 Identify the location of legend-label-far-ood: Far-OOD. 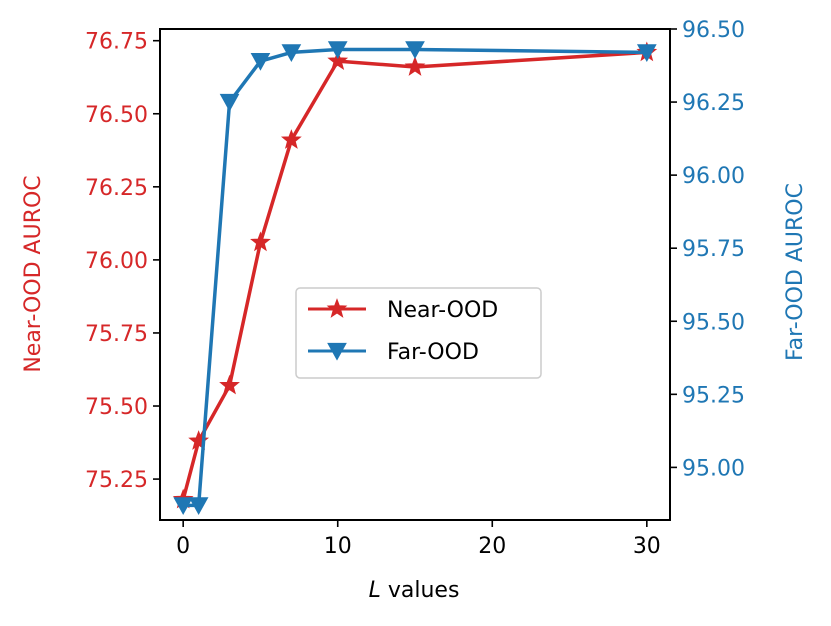
(433, 352).